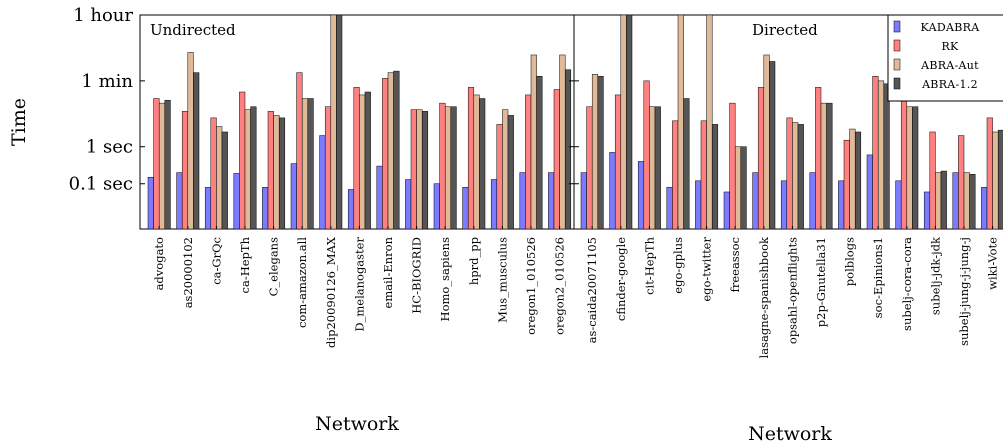  I want to click on x-tick-label: subelj-jung-j-jung-j, so click(964, 291).